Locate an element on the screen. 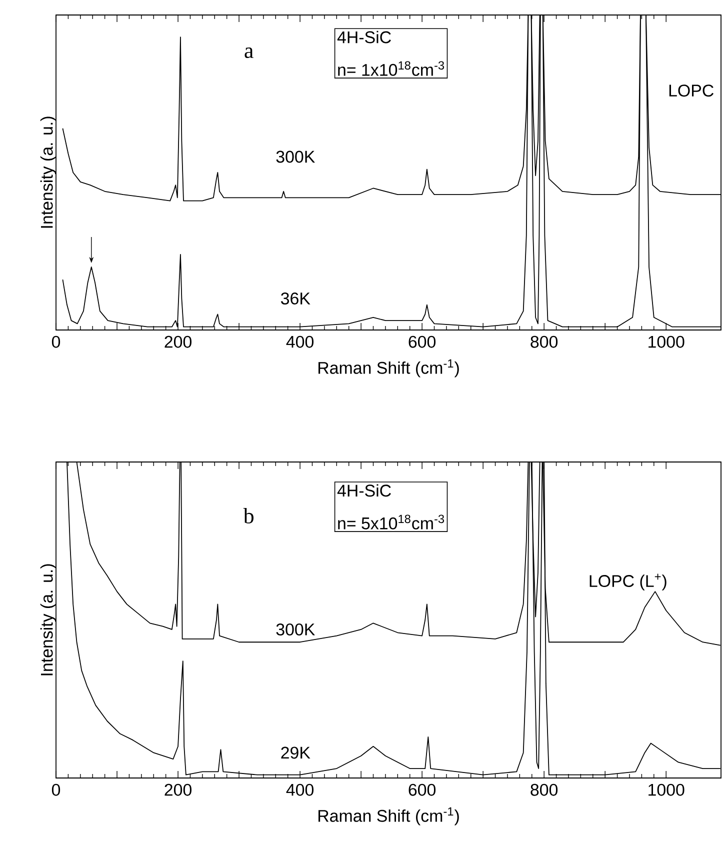 The width and height of the screenshot is (724, 865). annotation: a is located at coordinates (249, 53).